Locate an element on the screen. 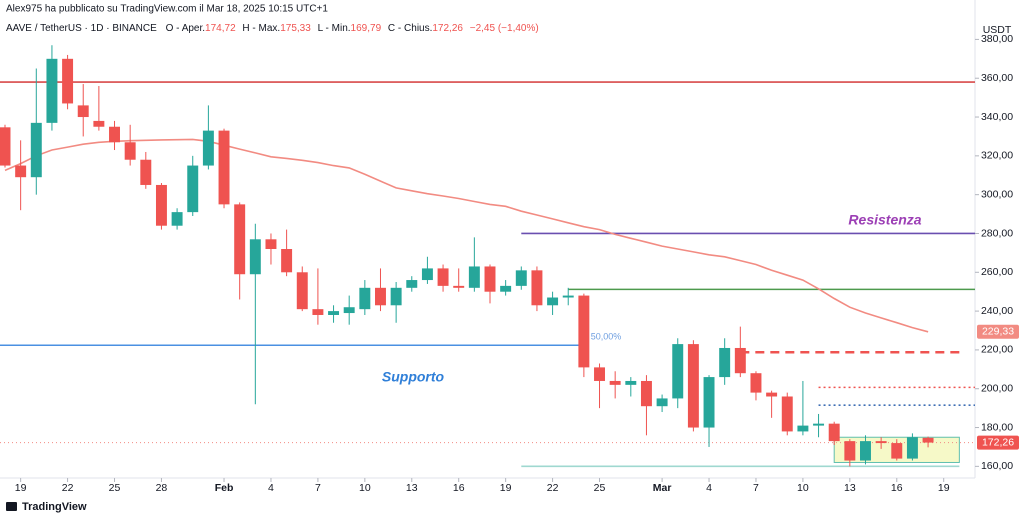  change: −2,45 (−1,40%) is located at coordinates (504, 28).